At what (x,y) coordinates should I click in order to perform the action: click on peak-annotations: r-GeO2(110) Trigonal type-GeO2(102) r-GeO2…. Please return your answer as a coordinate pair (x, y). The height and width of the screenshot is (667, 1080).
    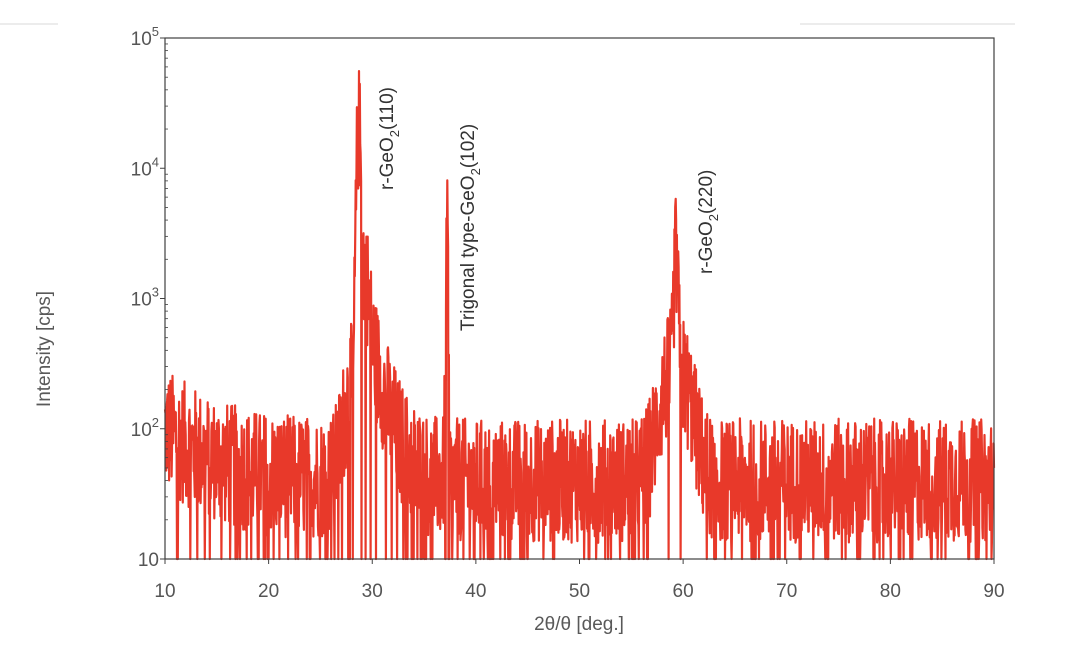
    Looking at the image, I should click on (549, 209).